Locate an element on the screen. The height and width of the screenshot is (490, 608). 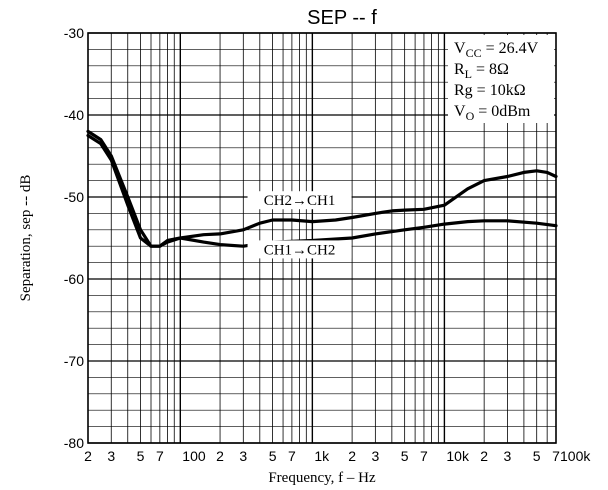
x-tick-label: 100k is located at coordinates (575, 456).